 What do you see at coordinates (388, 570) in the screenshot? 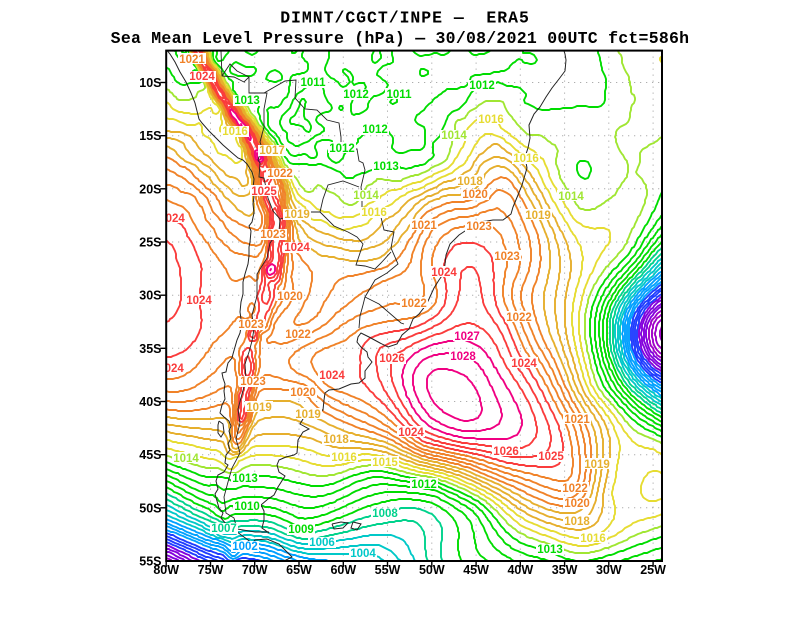
I see `svg-text: 55W` at bounding box center [388, 570].